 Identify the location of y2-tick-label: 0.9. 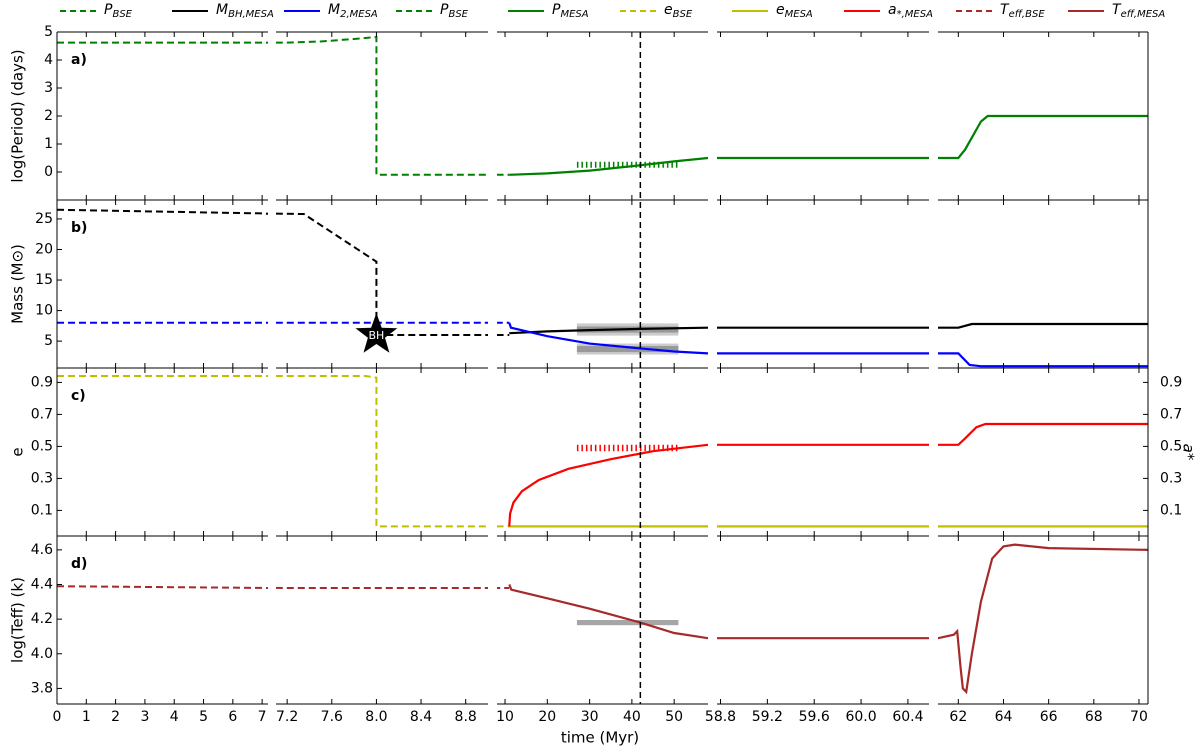
(1171, 382).